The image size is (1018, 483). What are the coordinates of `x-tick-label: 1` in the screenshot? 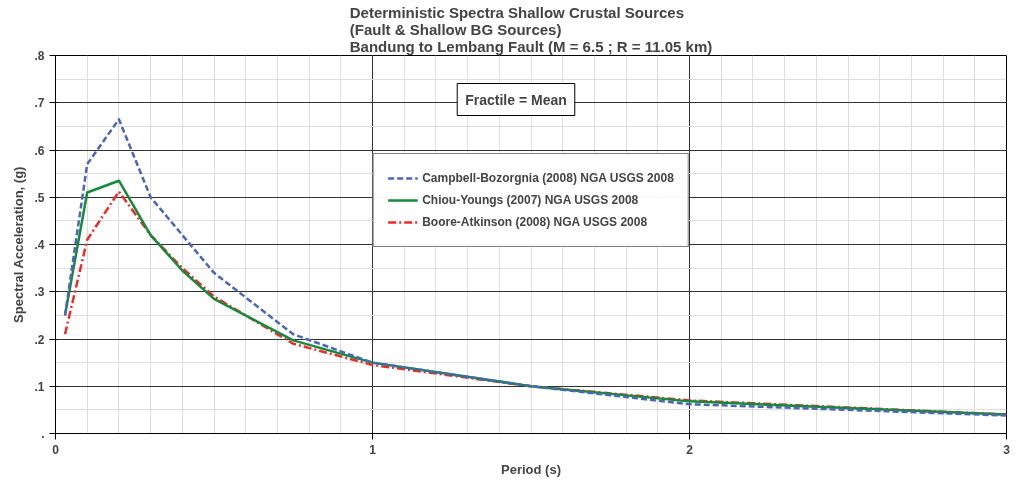 It's located at (373, 449).